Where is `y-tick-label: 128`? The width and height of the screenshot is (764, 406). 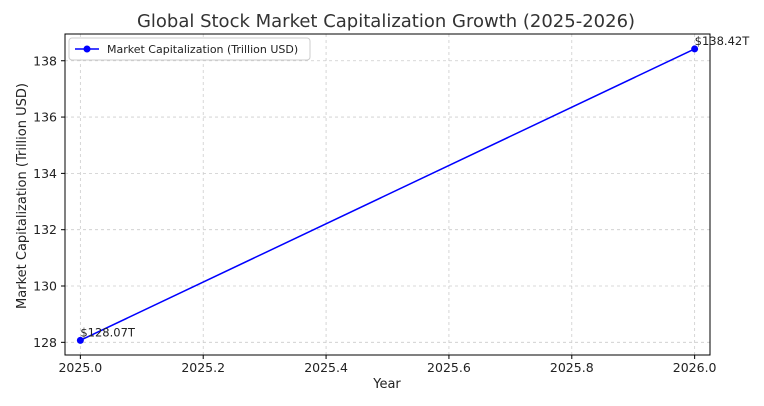
y-tick-label: 128 is located at coordinates (45, 342).